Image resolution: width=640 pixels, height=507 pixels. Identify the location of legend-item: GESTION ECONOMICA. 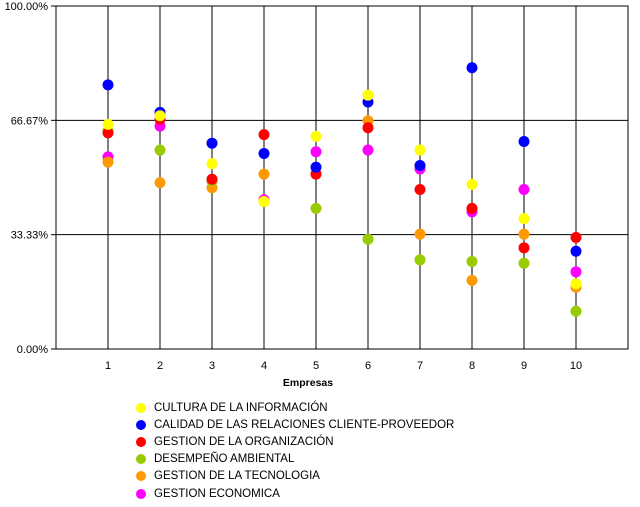
(208, 493).